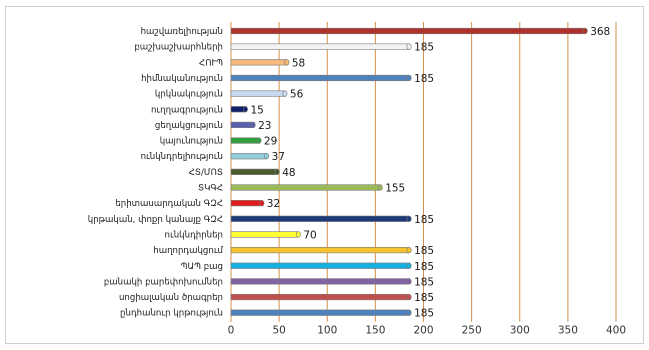  I want to click on category-label: կրթական, փոքր կանայք ԳԶՀ, so click(155, 220).